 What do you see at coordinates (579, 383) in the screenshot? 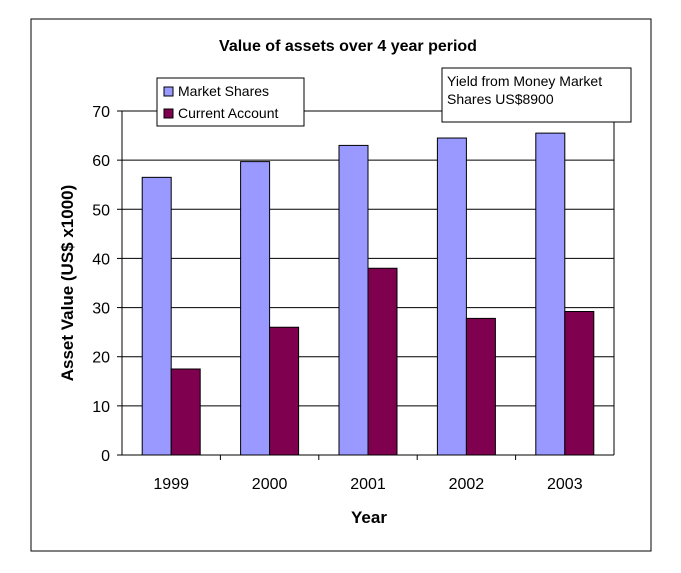
I see `bar-current-account-2003` at bounding box center [579, 383].